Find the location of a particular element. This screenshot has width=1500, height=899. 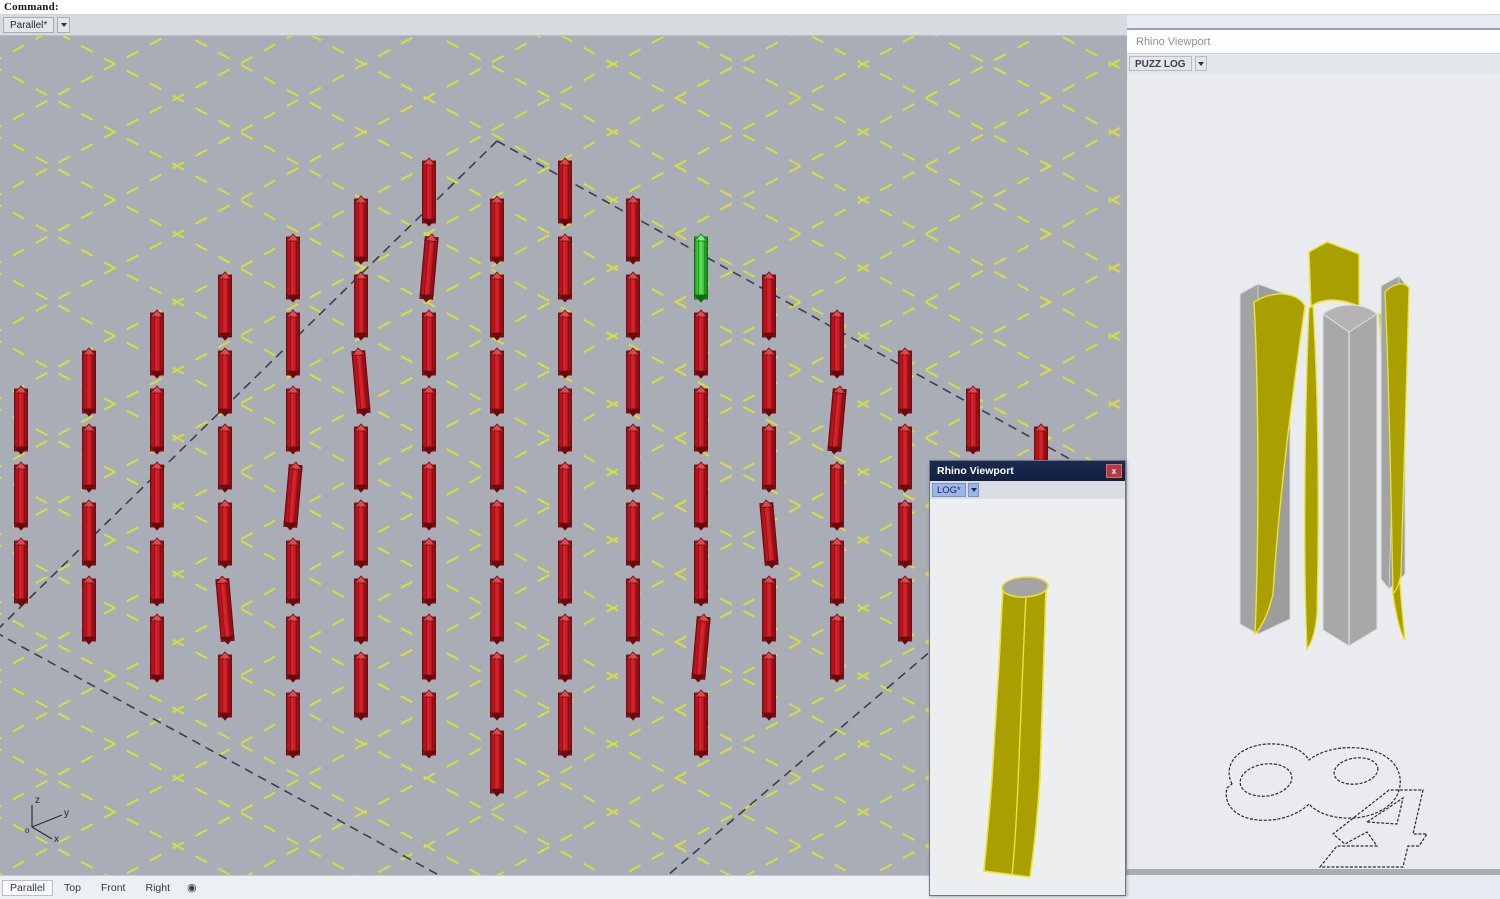

viewport-tab-puzz-log: PUZZ LOG is located at coordinates (1160, 63).